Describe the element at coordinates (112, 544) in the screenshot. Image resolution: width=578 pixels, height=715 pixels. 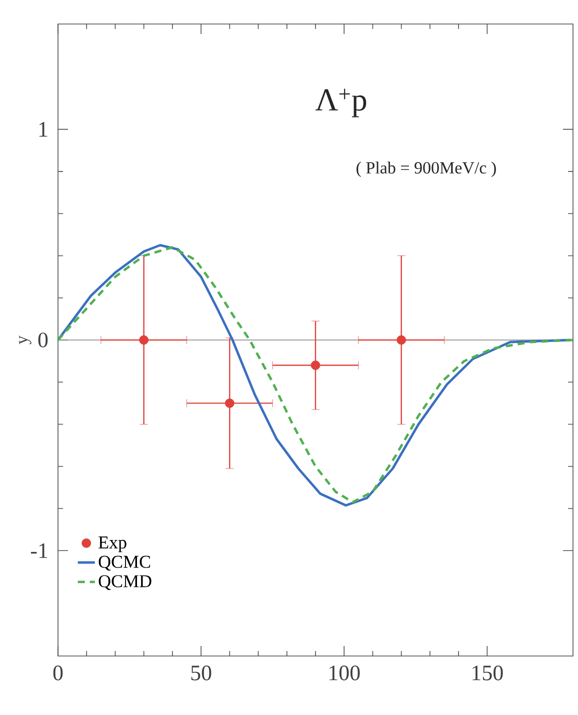
I see `legend-label: Exp` at that location.